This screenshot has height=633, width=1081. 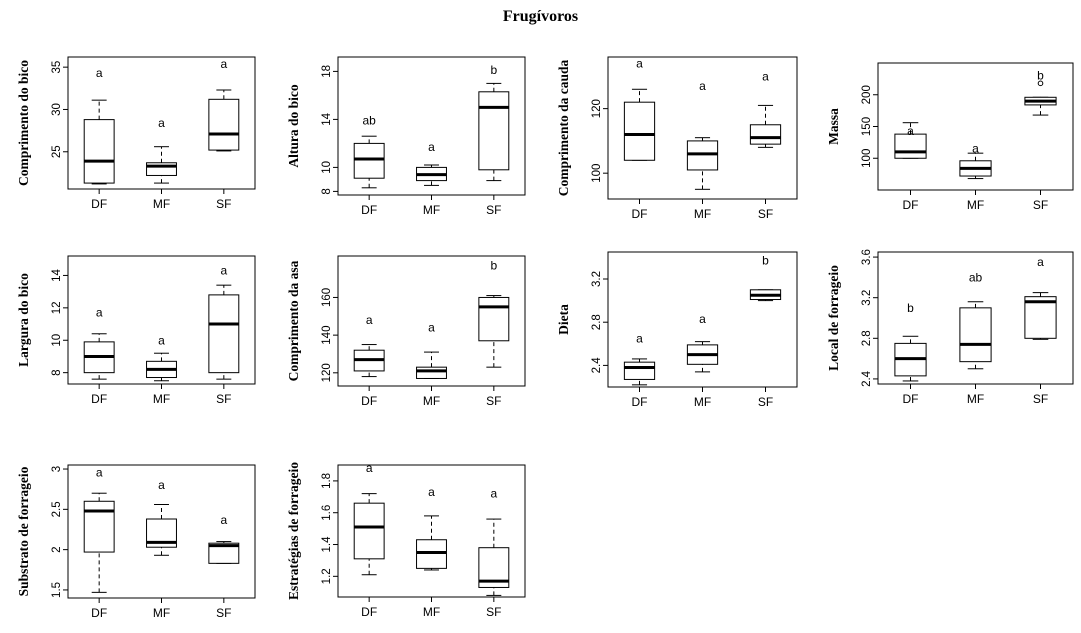 I want to click on y-tick-label: 140, so click(x=327, y=335).